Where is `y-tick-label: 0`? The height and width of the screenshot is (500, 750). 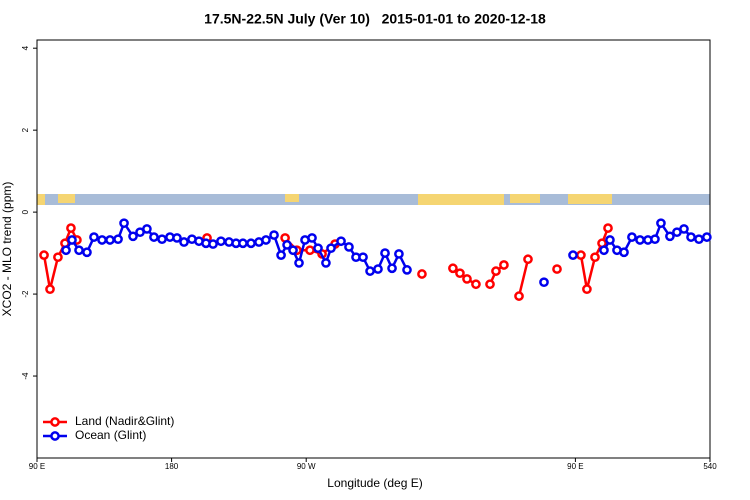 y-tick-label: 0 is located at coordinates (25, 211).